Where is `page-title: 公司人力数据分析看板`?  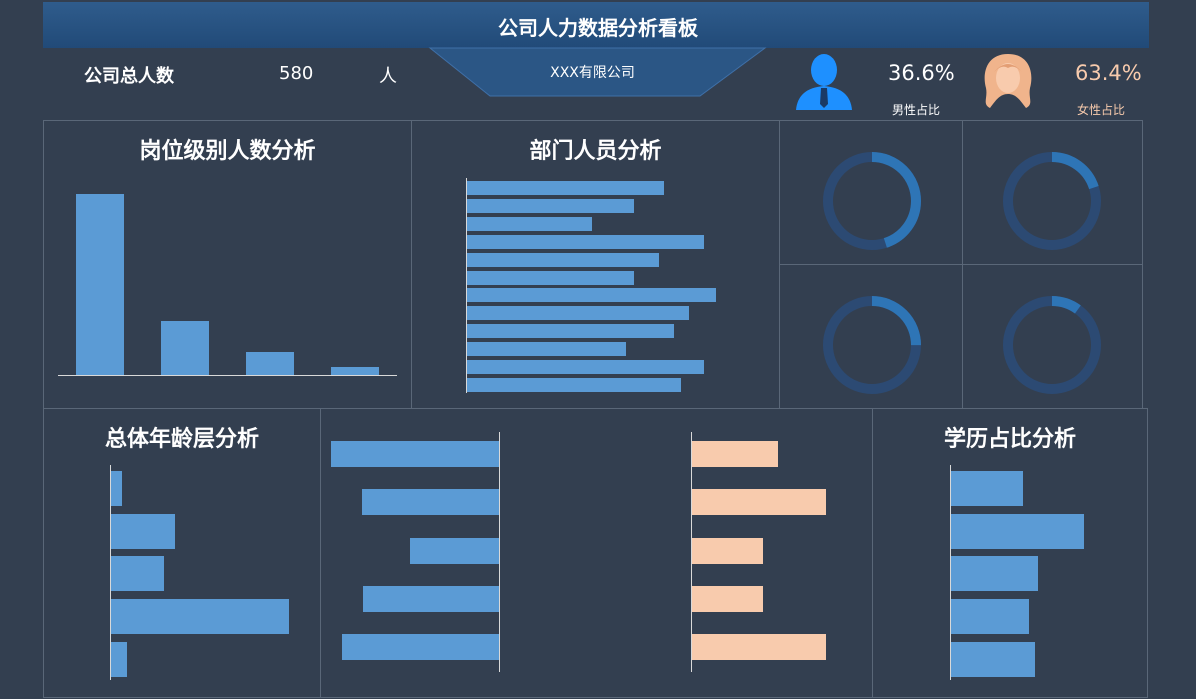
page-title: 公司人力数据分析看板 is located at coordinates (598, 28).